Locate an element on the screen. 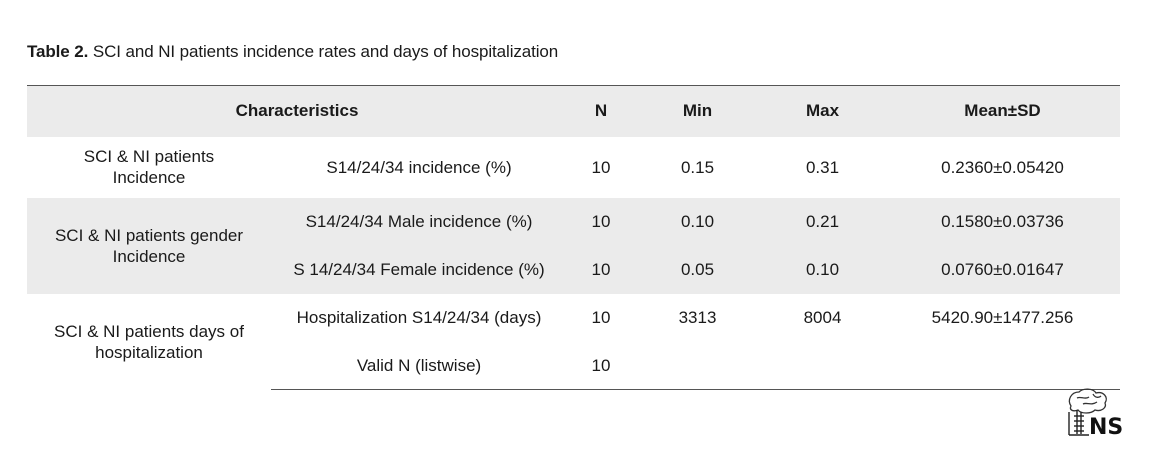 Image resolution: width=1149 pixels, height=457 pixels. cell-mean-sd is located at coordinates (1002, 365).